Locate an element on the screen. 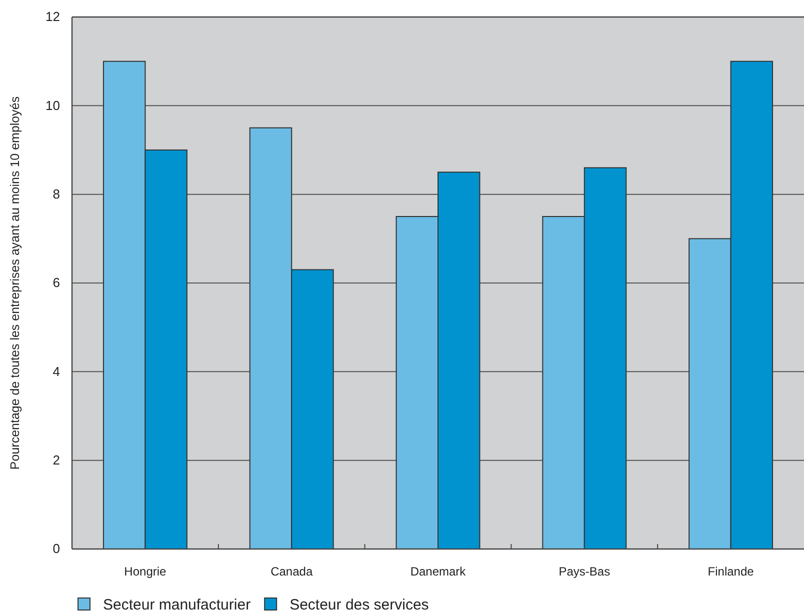  y-tick-label: 8 is located at coordinates (56, 194).